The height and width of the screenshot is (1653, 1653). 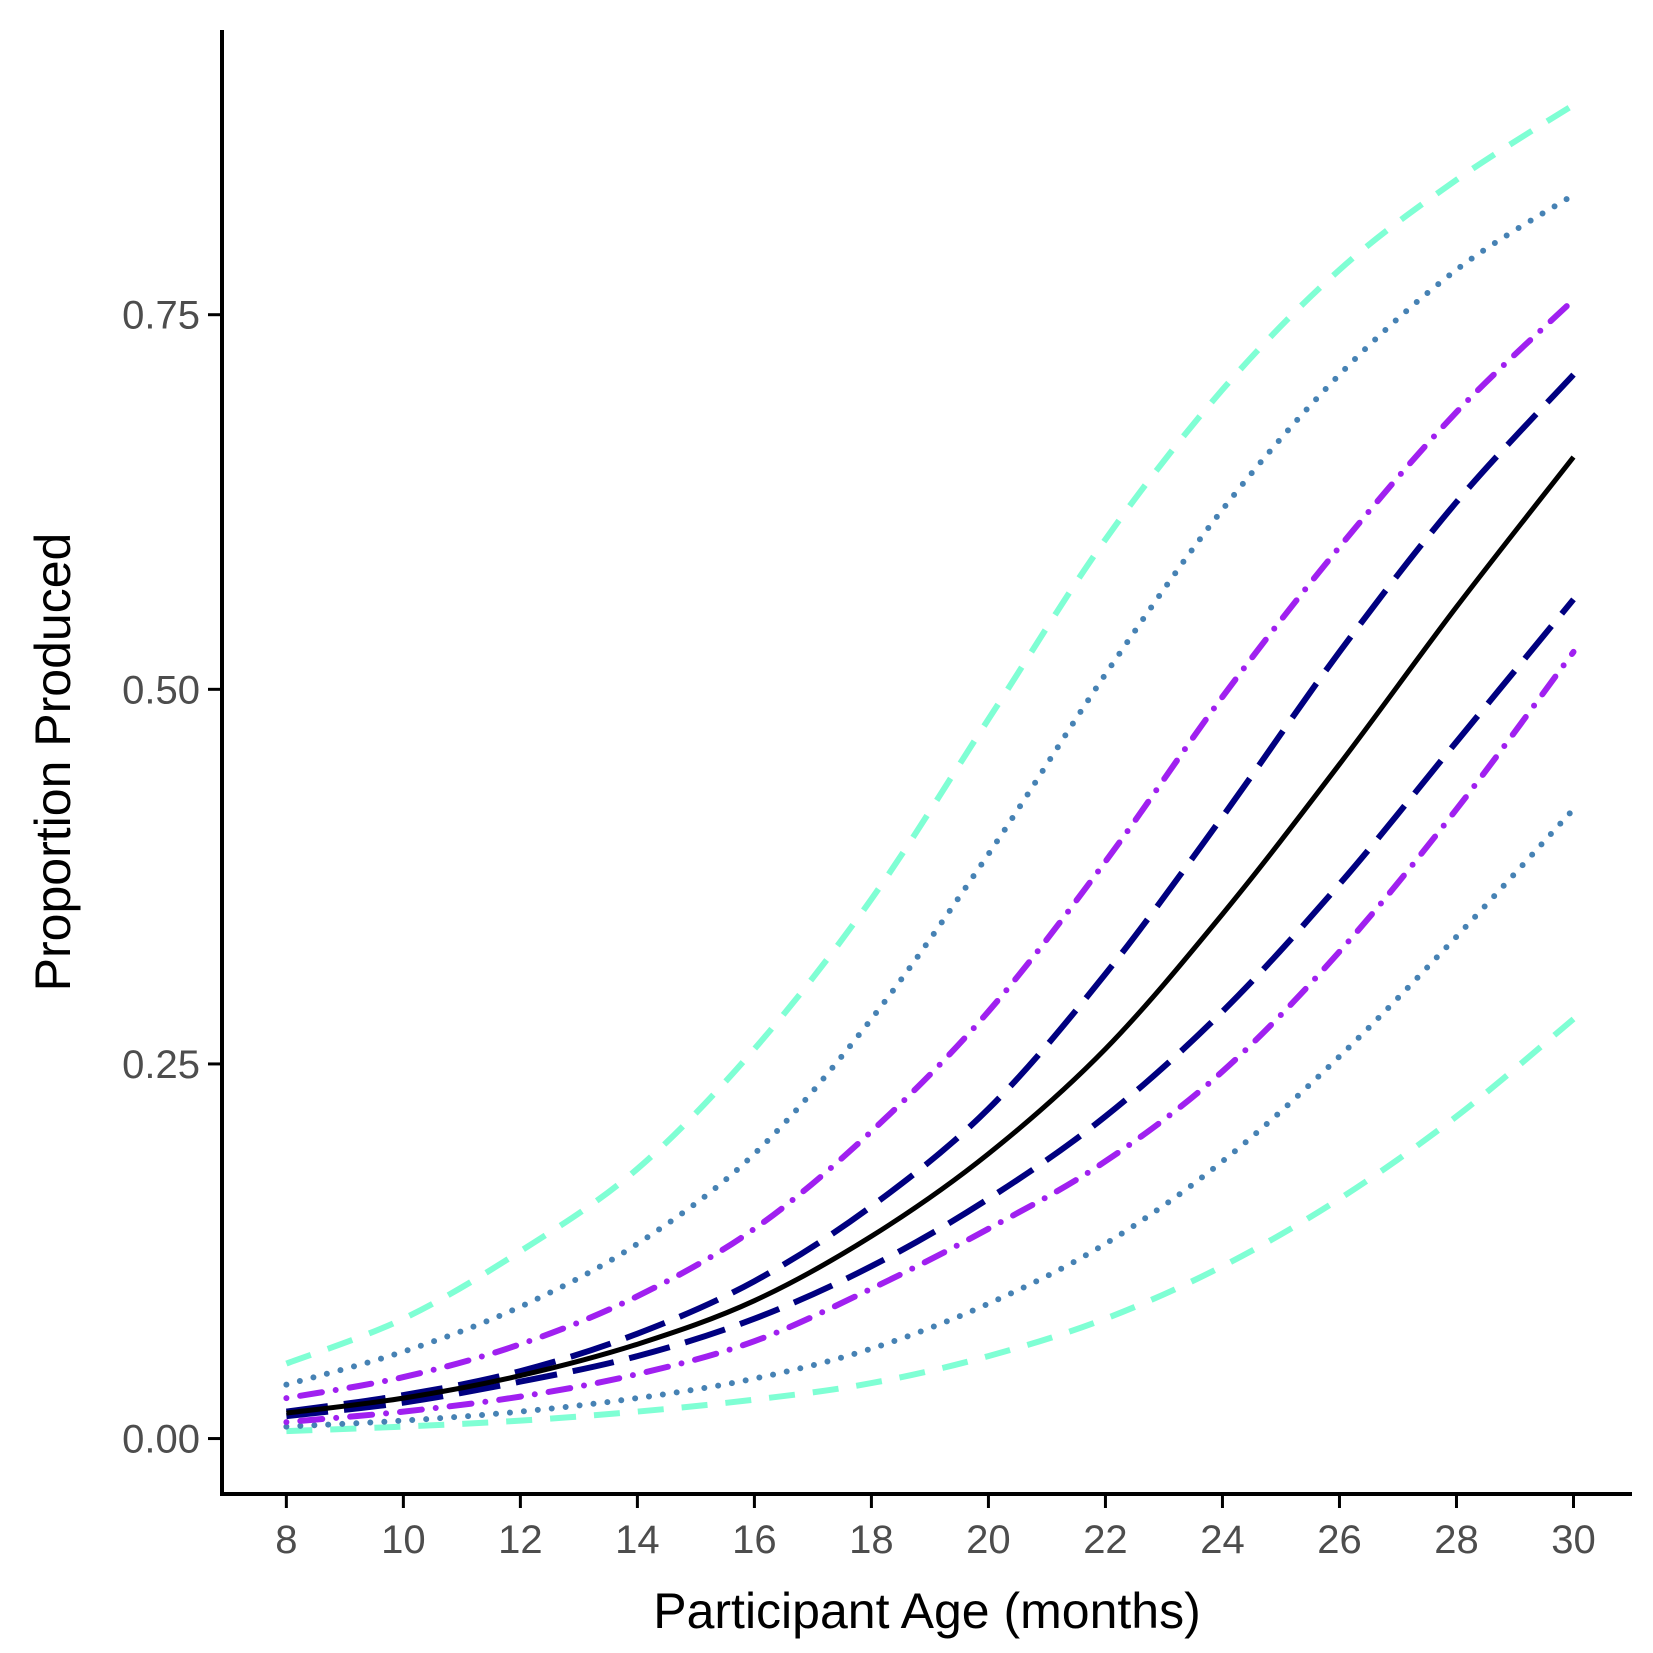 I want to click on y-tick-label: 0.50, so click(x=161, y=690).